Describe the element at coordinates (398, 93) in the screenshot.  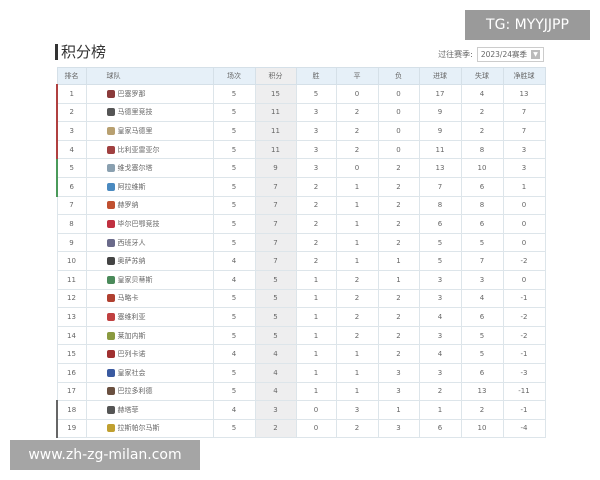
I see `cell-text: 0` at that location.